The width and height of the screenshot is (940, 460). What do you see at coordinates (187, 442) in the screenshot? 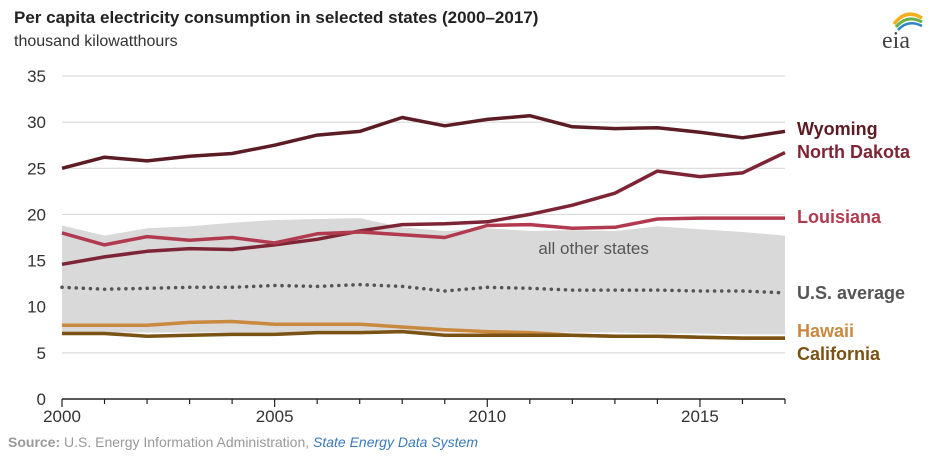
I see `source-text: U.S. Energy Information Administration,` at bounding box center [187, 442].